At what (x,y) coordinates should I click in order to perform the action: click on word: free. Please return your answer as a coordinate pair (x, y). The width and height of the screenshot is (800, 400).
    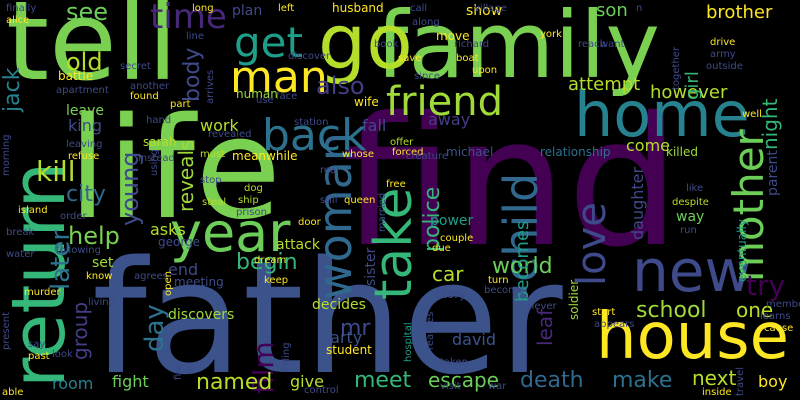
    Looking at the image, I should click on (396, 184).